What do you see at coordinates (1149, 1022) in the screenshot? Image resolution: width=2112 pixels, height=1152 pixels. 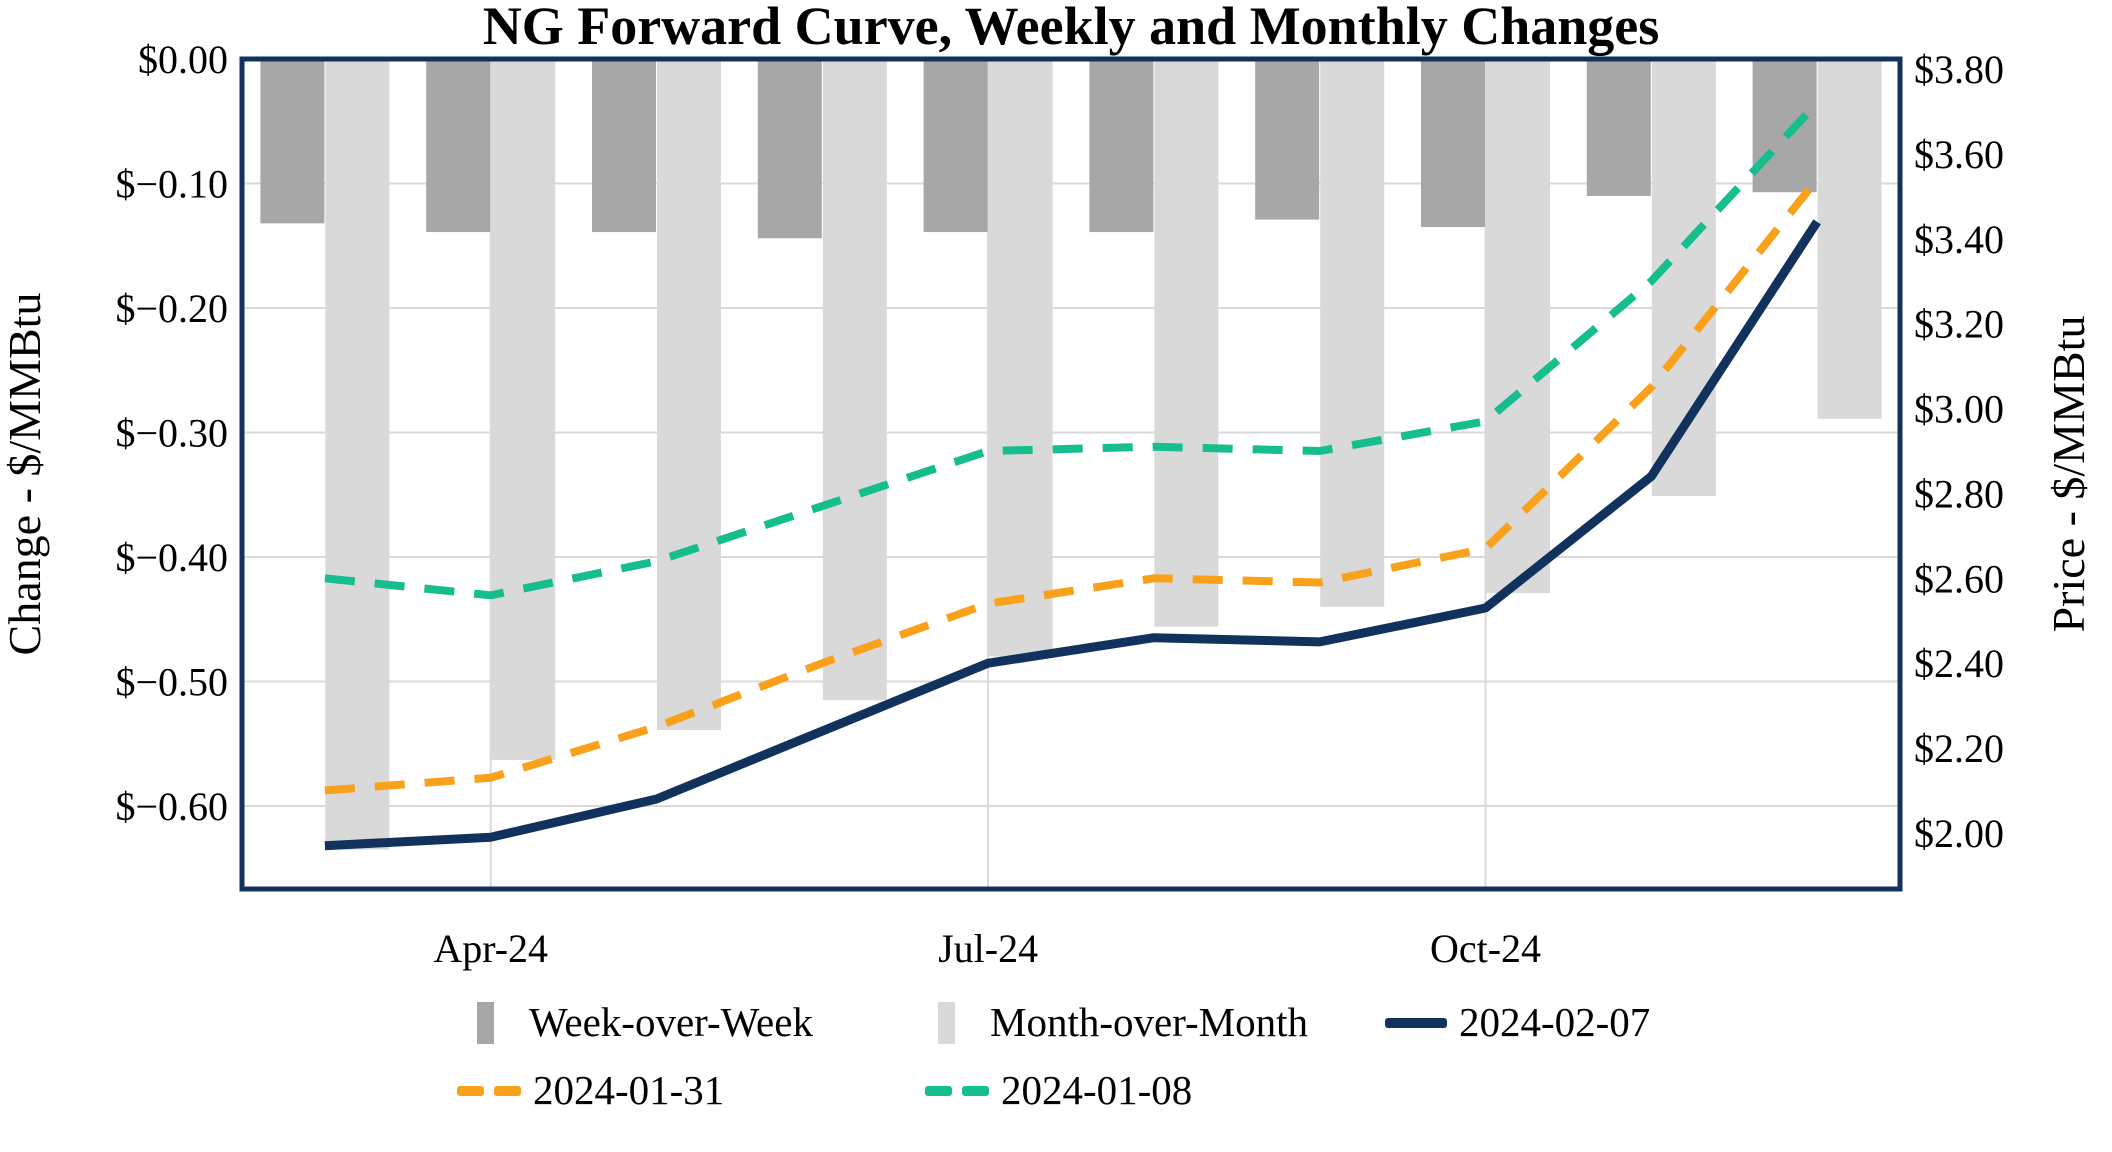 I see `legend-label-month-over-month: Month-over-Month` at bounding box center [1149, 1022].